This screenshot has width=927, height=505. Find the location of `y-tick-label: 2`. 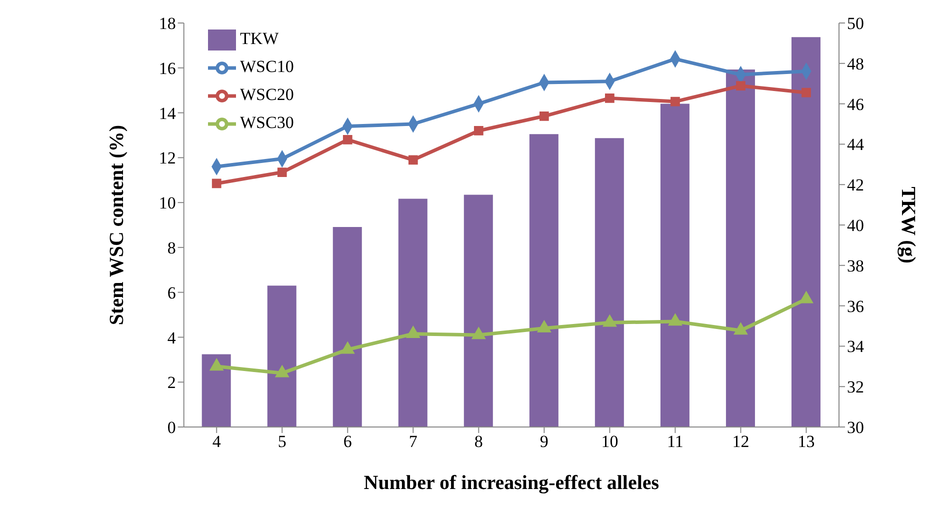

y-tick-label: 2 is located at coordinates (171, 382).